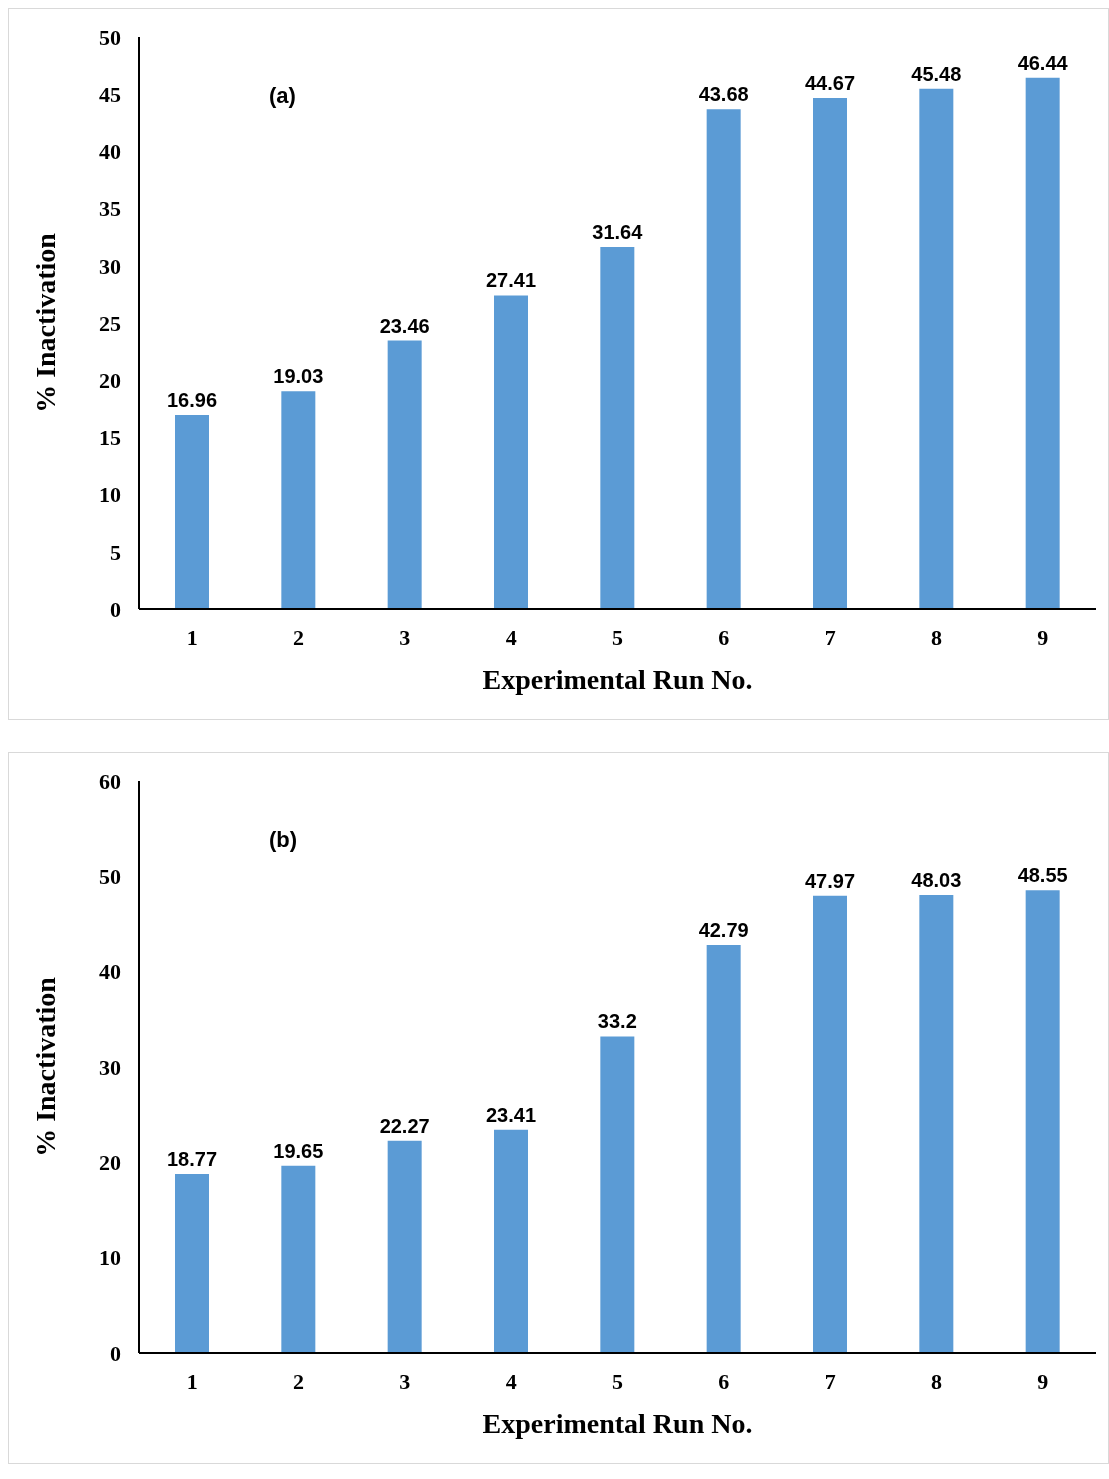 The height and width of the screenshot is (1479, 1109). What do you see at coordinates (1042, 875) in the screenshot?
I see `data-label: 48.55` at bounding box center [1042, 875].